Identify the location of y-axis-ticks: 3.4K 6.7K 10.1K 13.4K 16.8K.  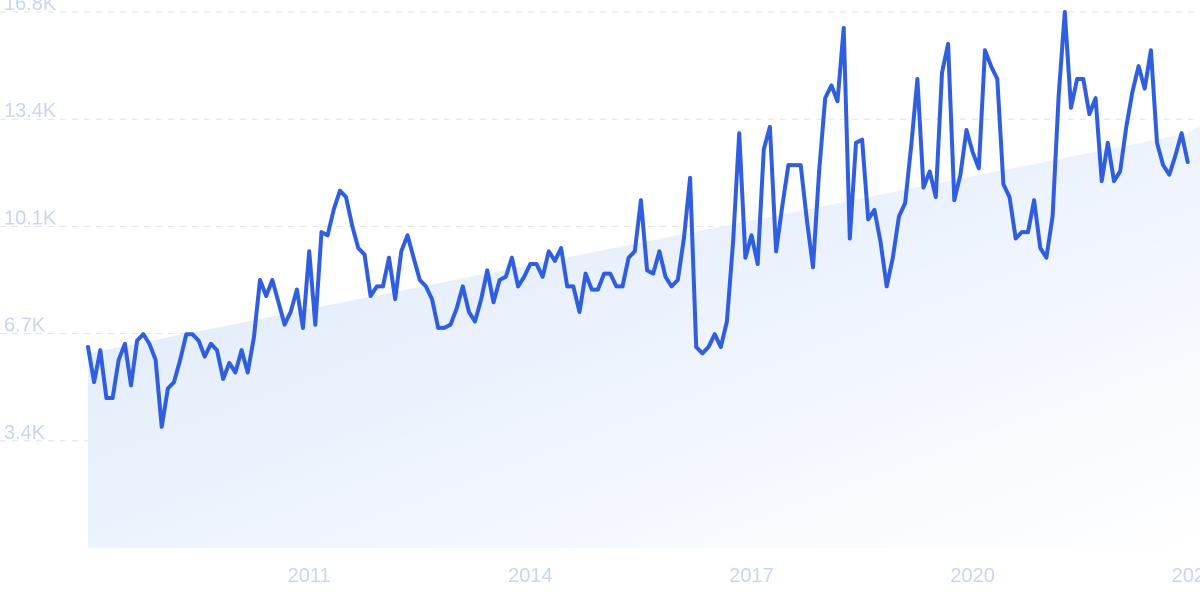
(30, 222).